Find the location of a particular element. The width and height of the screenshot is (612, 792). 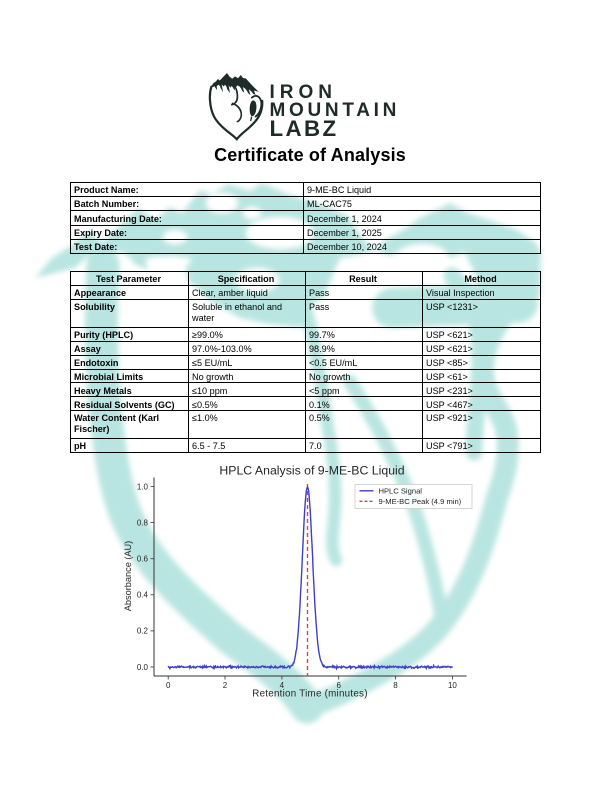

svg-text: 0.6 is located at coordinates (143, 559).